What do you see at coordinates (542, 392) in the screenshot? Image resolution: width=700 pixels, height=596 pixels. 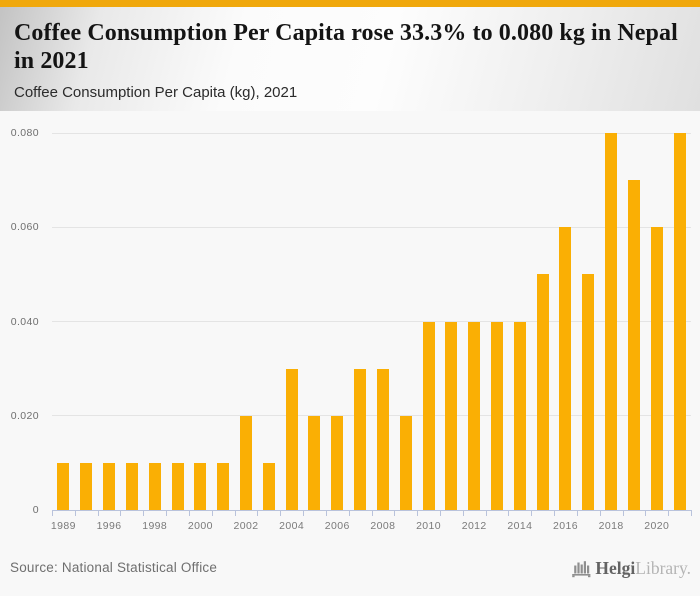 I see `bar-2015` at bounding box center [542, 392].